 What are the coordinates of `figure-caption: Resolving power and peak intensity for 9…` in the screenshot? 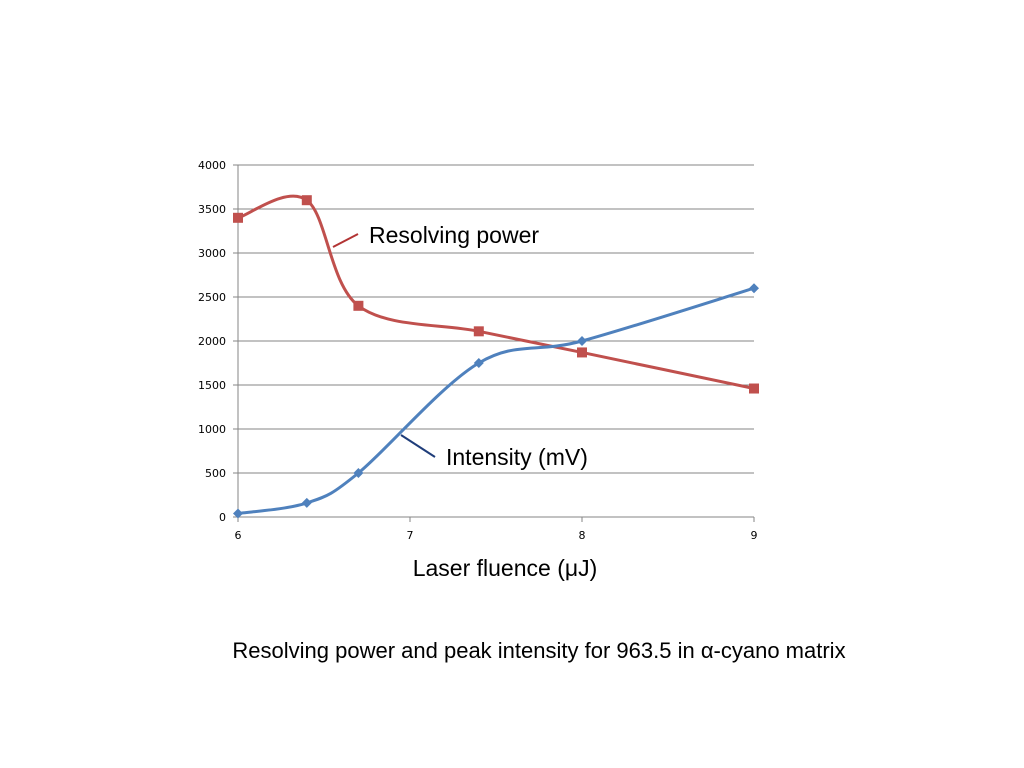 It's located at (512, 651).